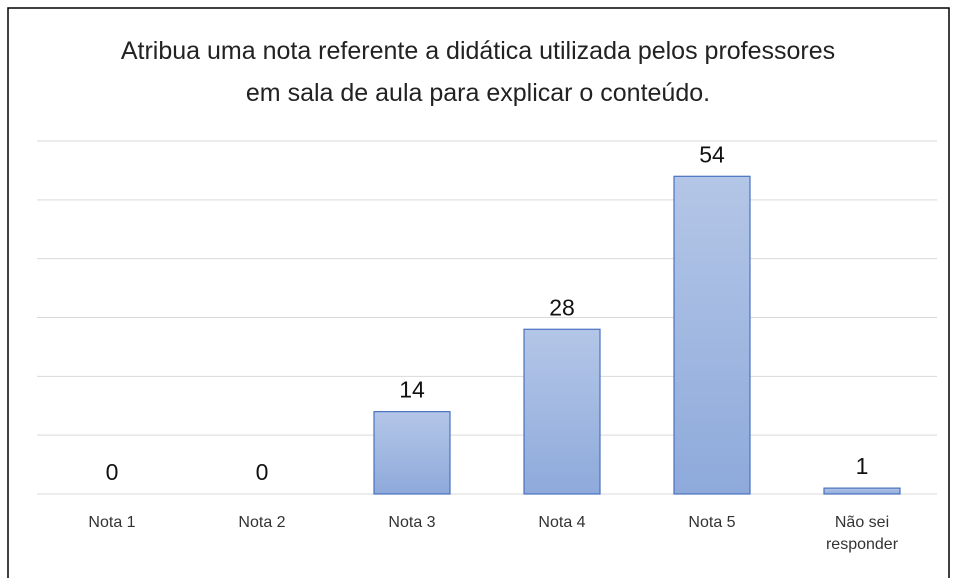 This screenshot has width=956, height=578. Describe the element at coordinates (712, 154) in the screenshot. I see `data-label: 54` at that location.